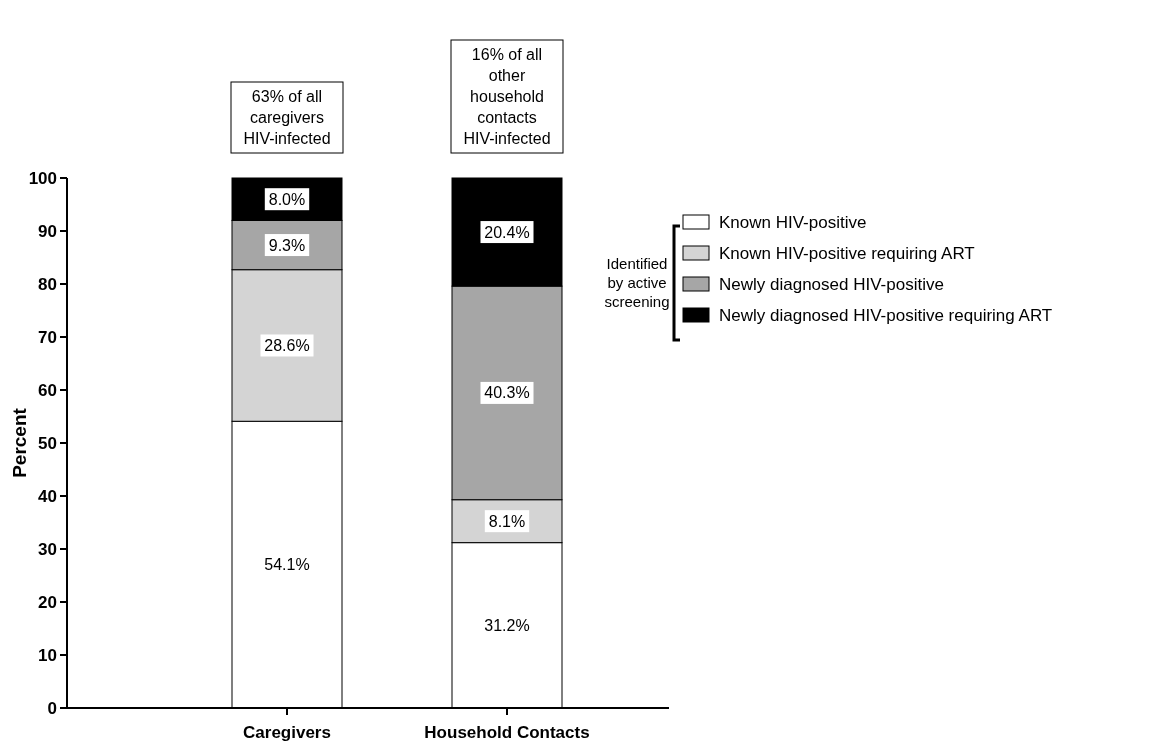 The width and height of the screenshot is (1168, 749). Describe the element at coordinates (831, 284) in the screenshot. I see `legend-label: Newly diagnosed HIV-positive` at that location.